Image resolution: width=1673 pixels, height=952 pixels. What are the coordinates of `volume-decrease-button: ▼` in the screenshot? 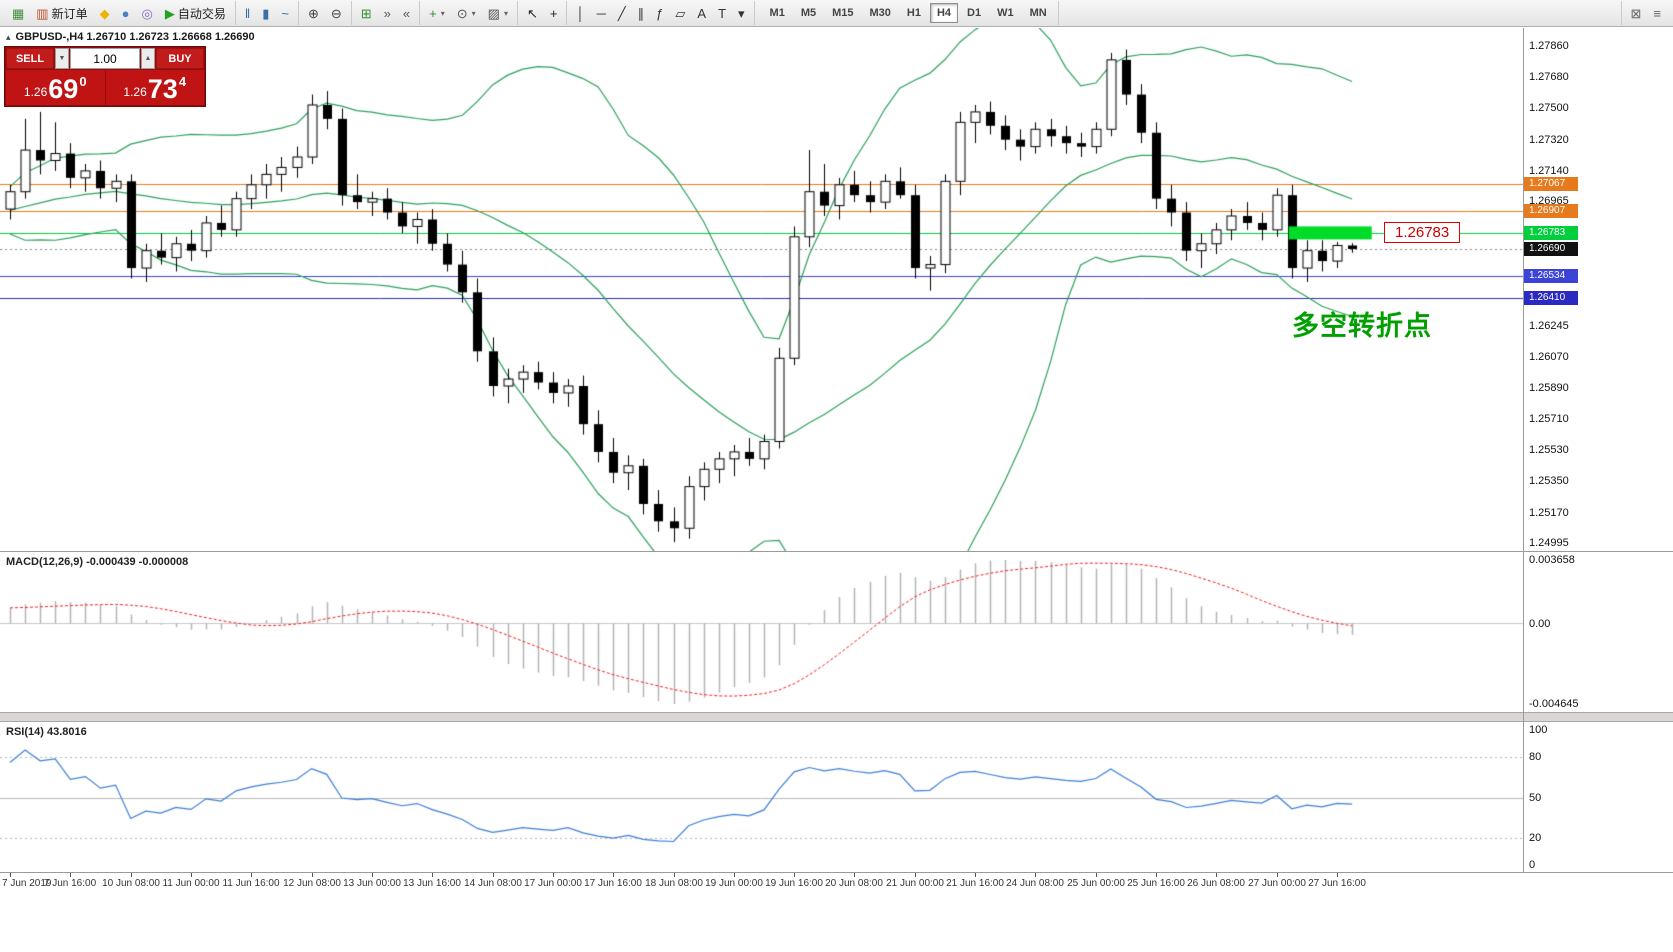 It's located at (62, 58).